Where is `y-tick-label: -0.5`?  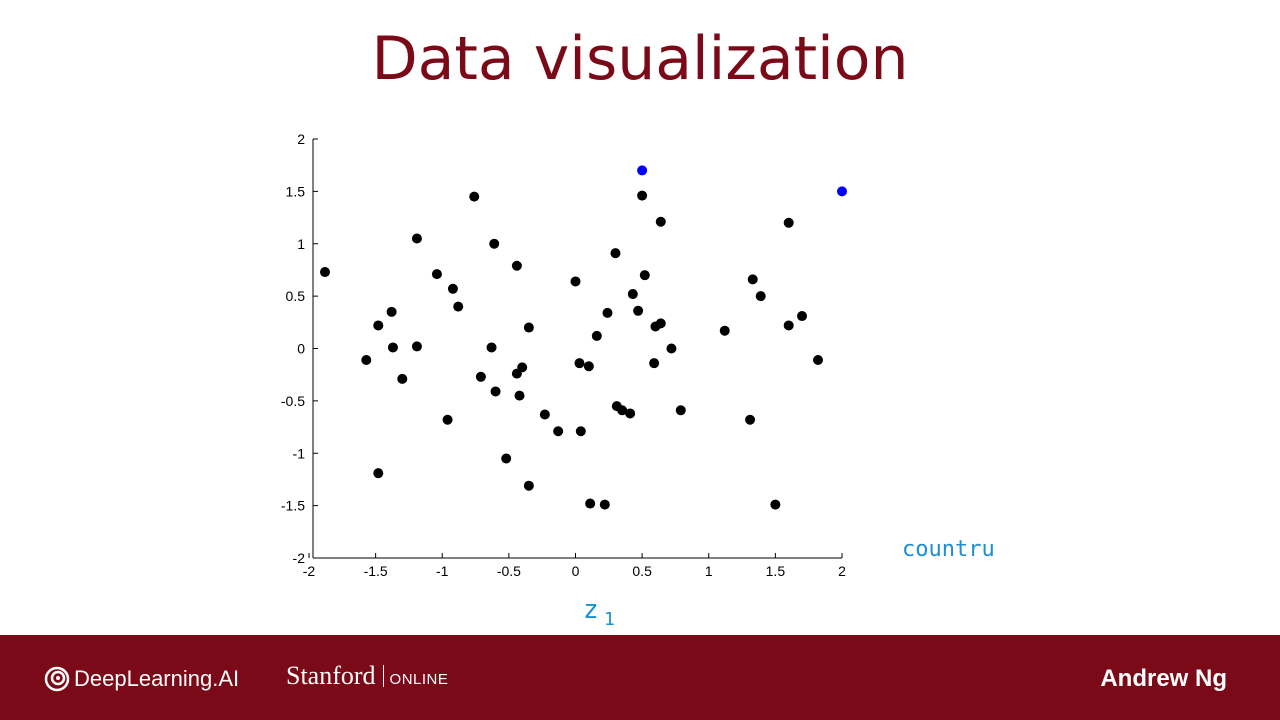
y-tick-label: -0.5 is located at coordinates (293, 401).